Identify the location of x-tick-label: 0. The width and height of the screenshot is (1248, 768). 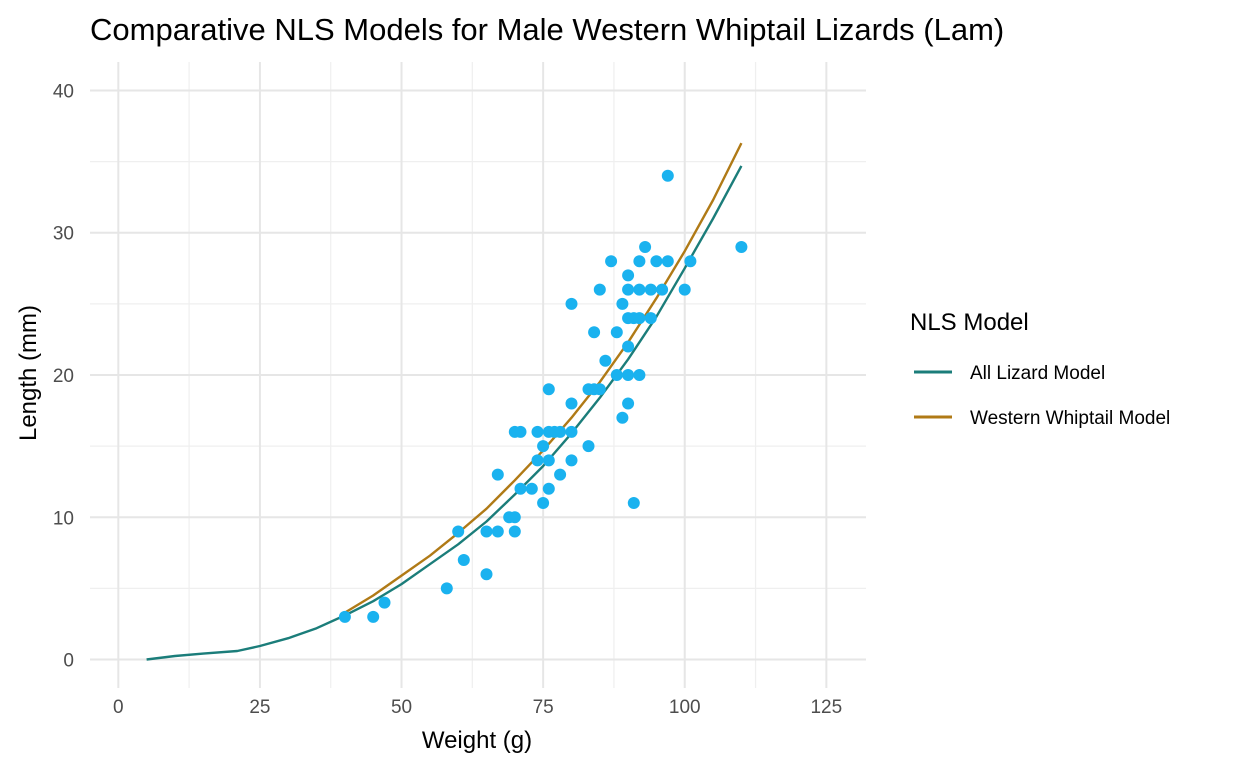
(118, 707).